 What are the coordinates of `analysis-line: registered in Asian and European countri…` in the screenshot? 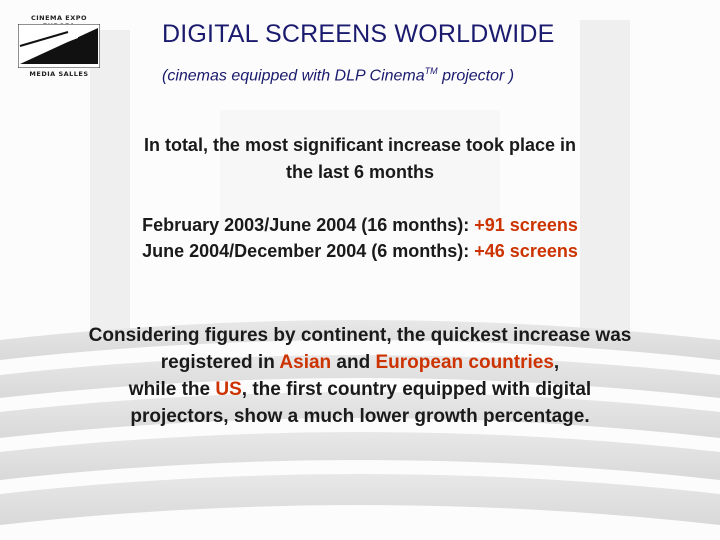 It's located at (360, 362).